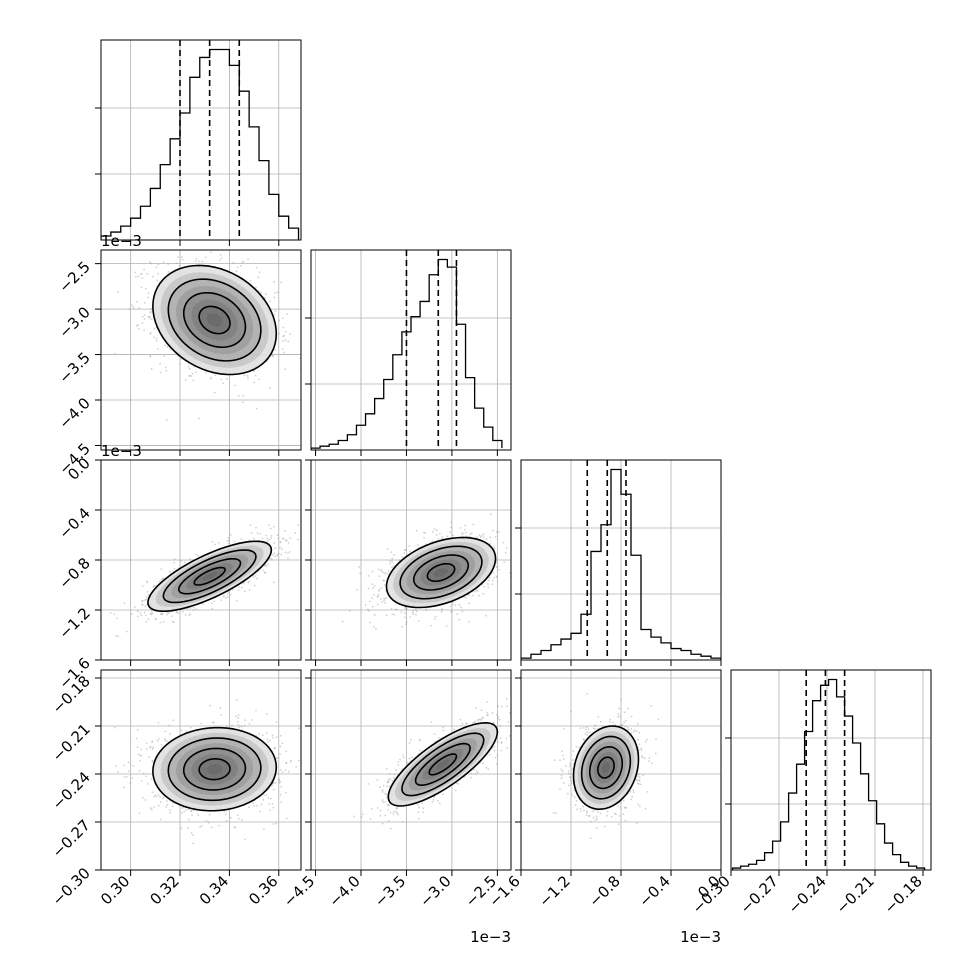 The image size is (970, 970). Describe the element at coordinates (74, 368) in the screenshot. I see `ytick-label: −3.5` at that location.